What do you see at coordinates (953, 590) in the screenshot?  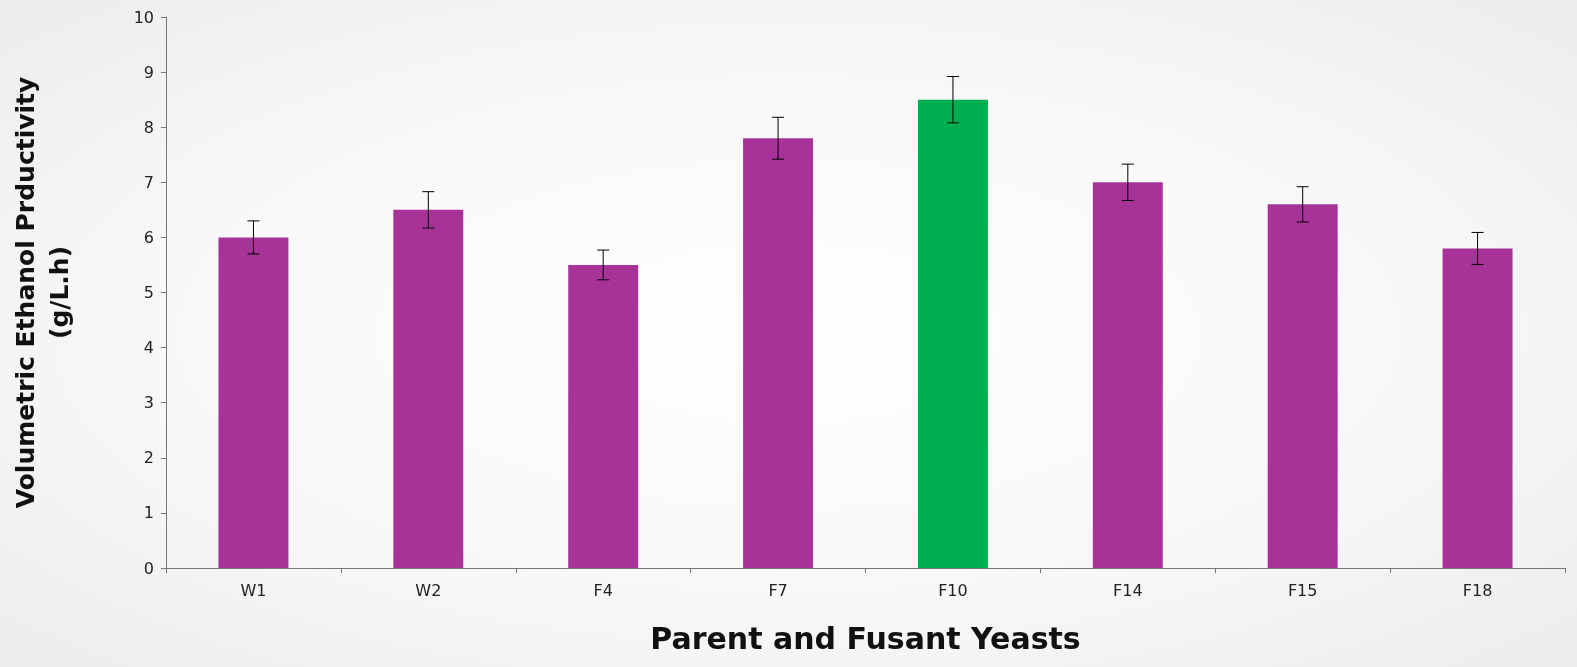 I see `x-tick-label: F10` at bounding box center [953, 590].